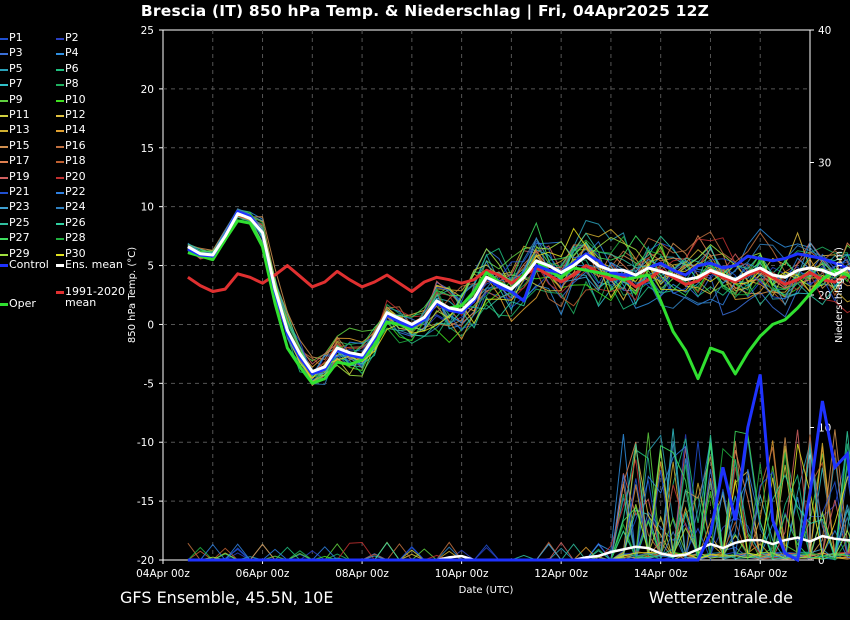 Image resolution: width=850 pixels, height=620 pixels. Describe the element at coordinates (19, 145) in the screenshot. I see `legend-label: P15` at that location.